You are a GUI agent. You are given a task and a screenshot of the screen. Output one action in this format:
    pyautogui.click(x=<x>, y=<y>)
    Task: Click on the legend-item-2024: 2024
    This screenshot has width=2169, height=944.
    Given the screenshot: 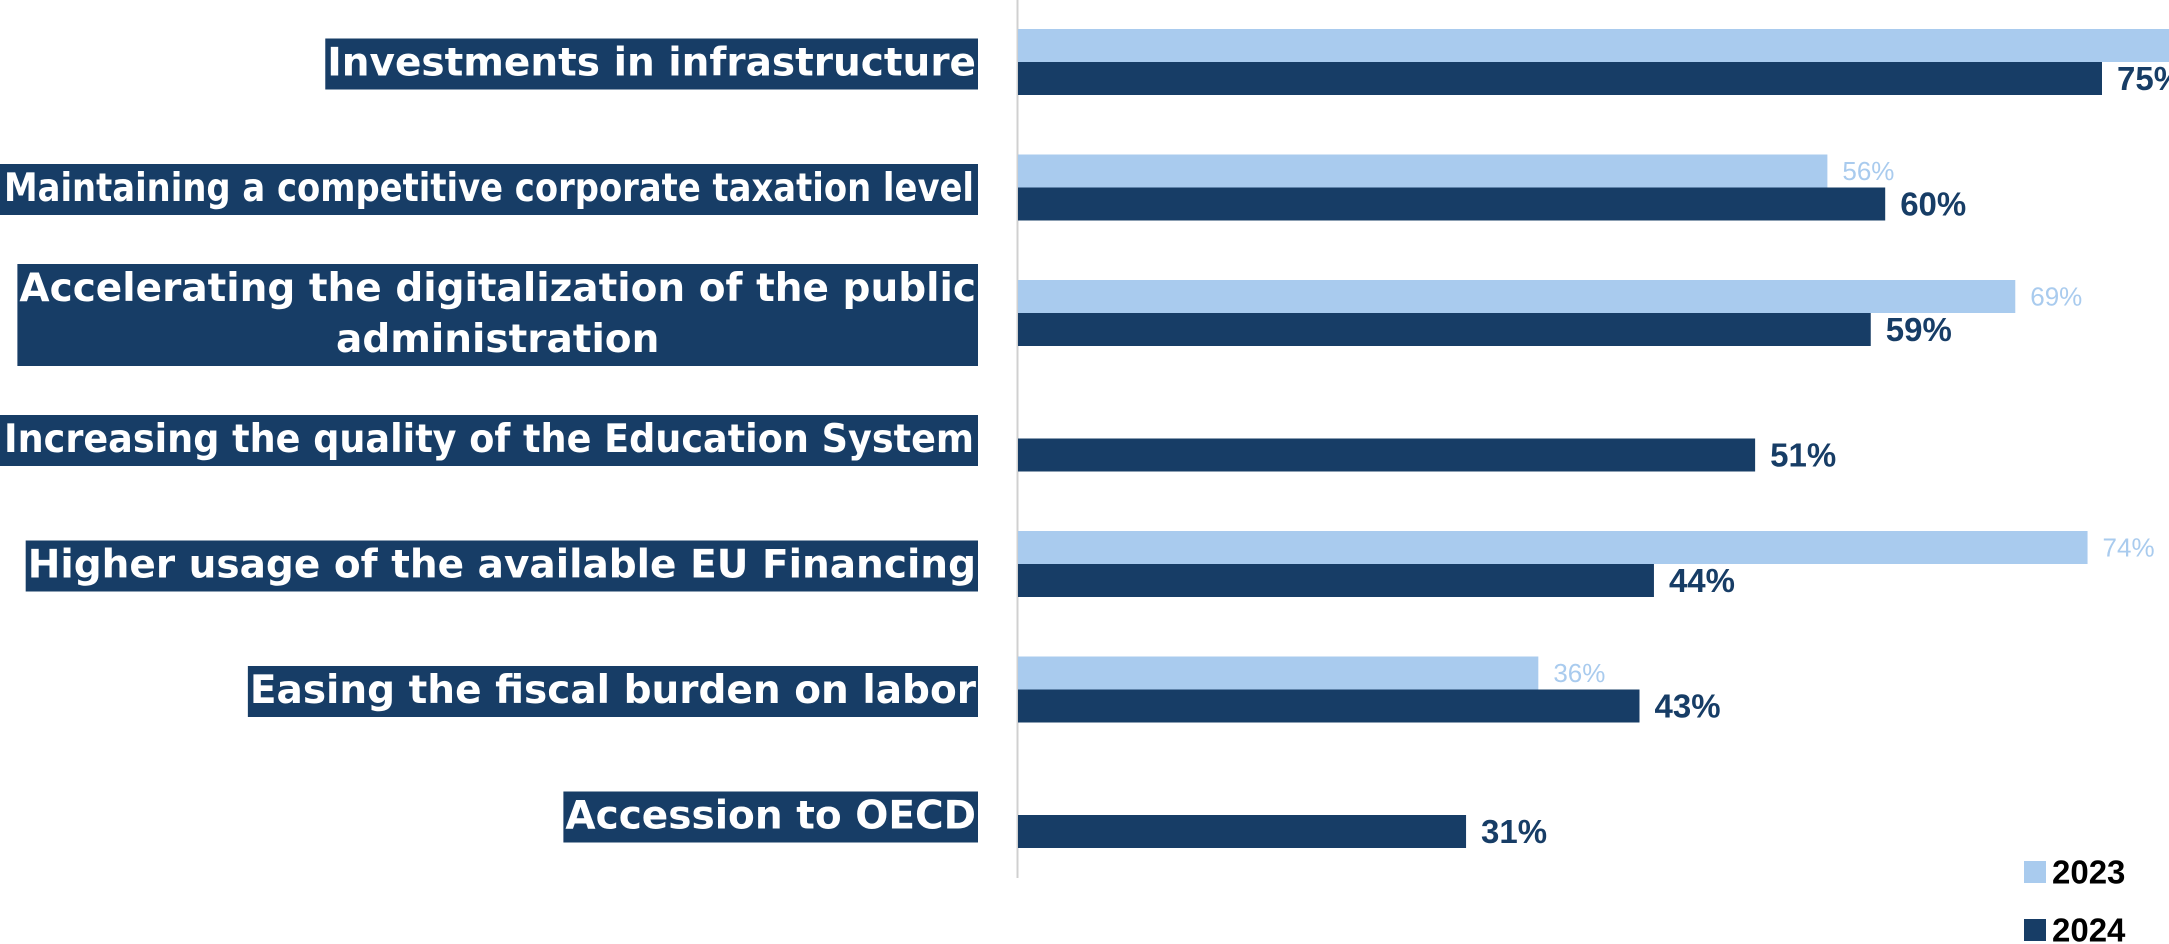 What is the action you would take?
    pyautogui.click(x=2075, y=928)
    